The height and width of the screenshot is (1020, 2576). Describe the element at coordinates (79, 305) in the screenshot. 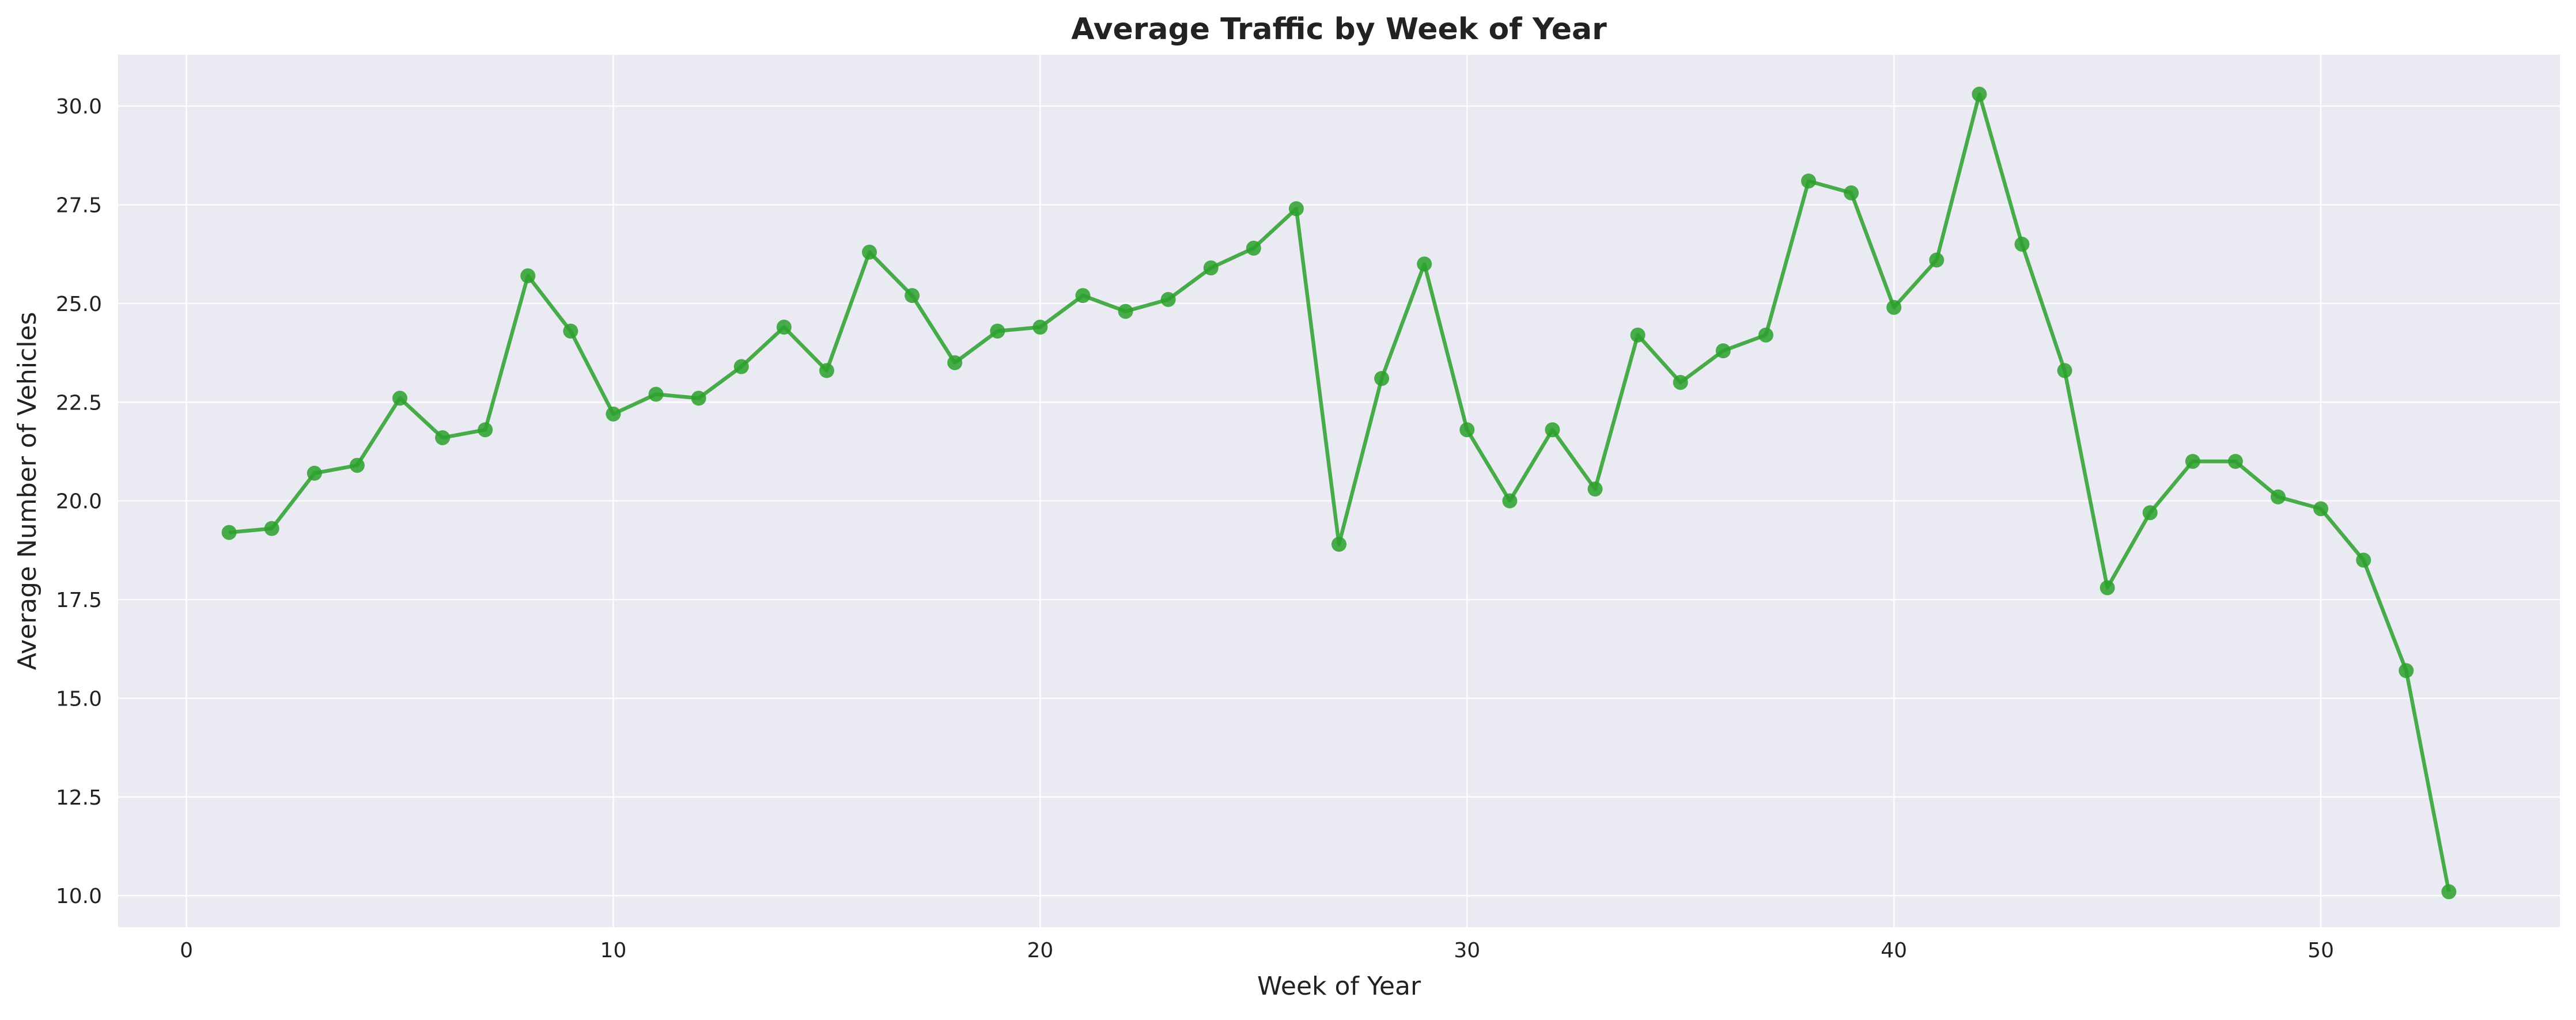

I see `y-tick-label: 25.0` at that location.